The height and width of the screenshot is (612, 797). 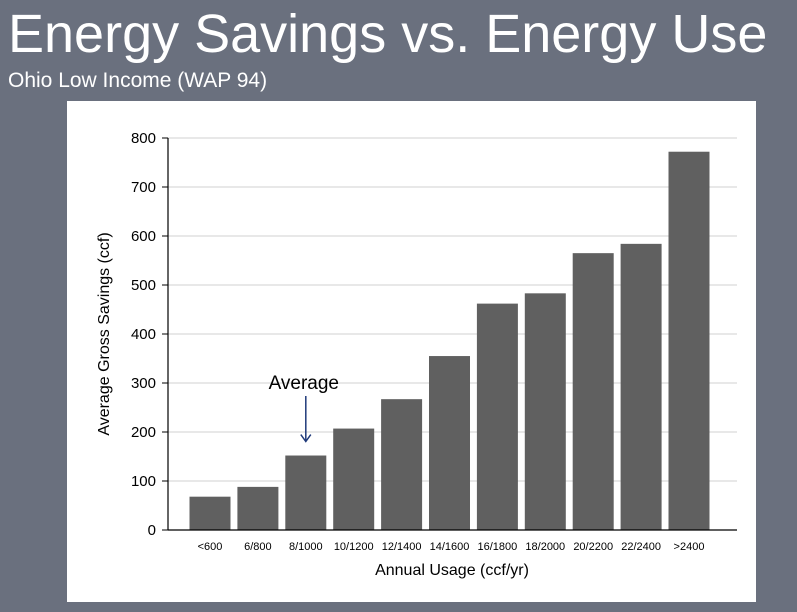 I want to click on x-tick-label: 20/2200, so click(x=593, y=547).